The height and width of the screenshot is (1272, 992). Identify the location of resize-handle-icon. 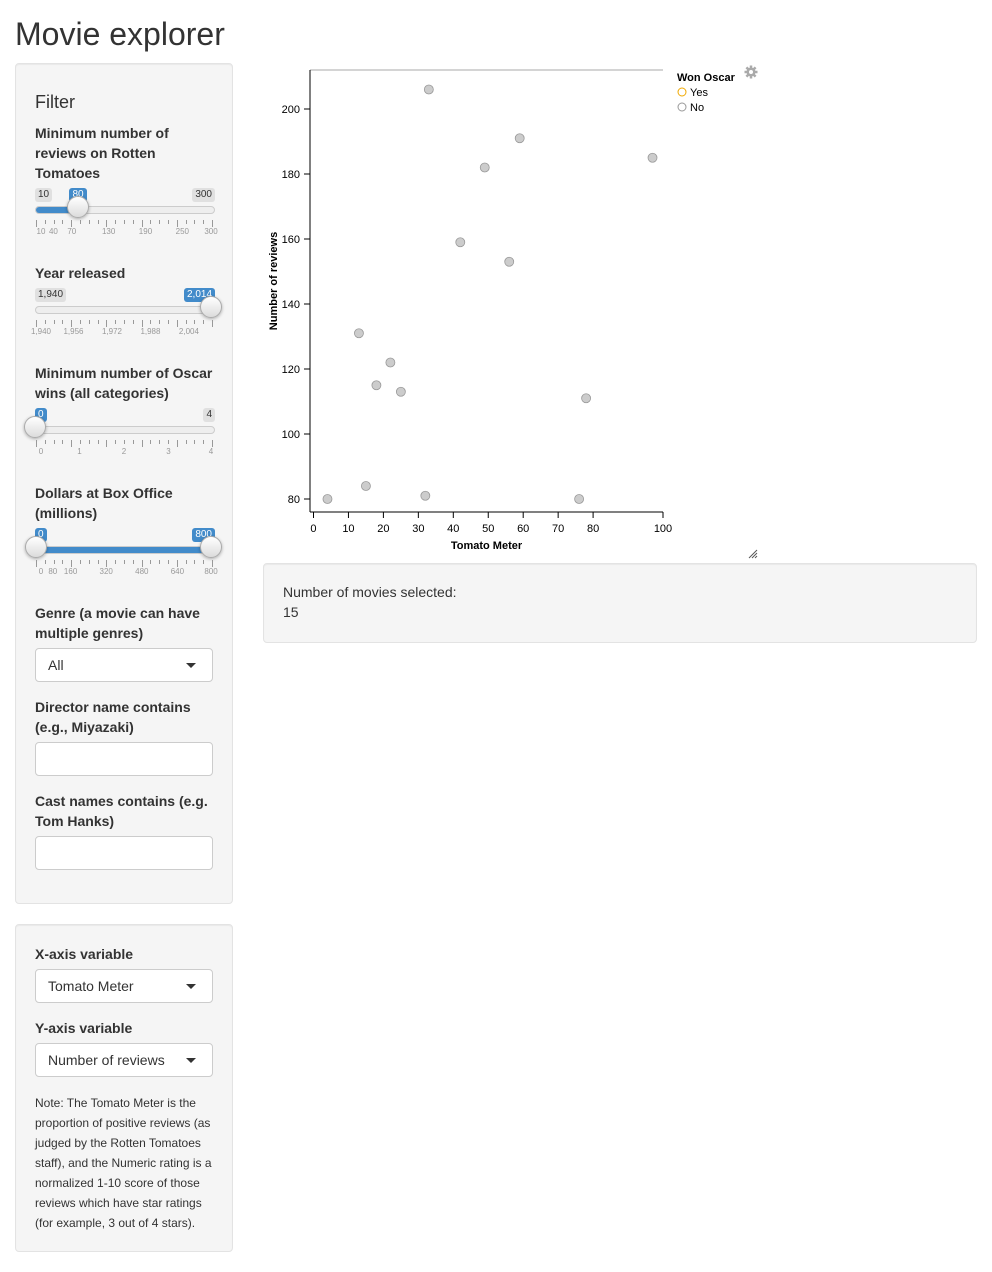
(753, 554).